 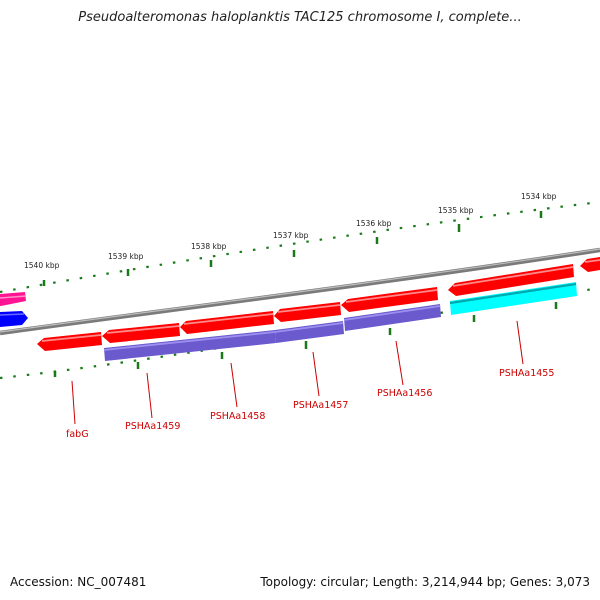 I want to click on accession-label: Accession: NC_007481, so click(x=78, y=582).